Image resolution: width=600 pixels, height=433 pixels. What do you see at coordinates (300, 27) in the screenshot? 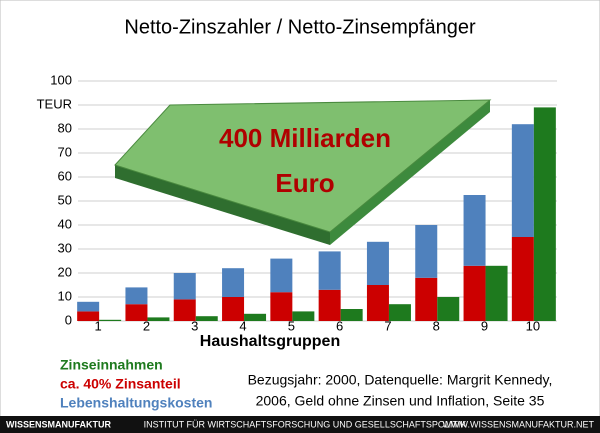
I see `chart-title: Netto-Zinszahler / Netto-Zinsempfänger` at bounding box center [300, 27].